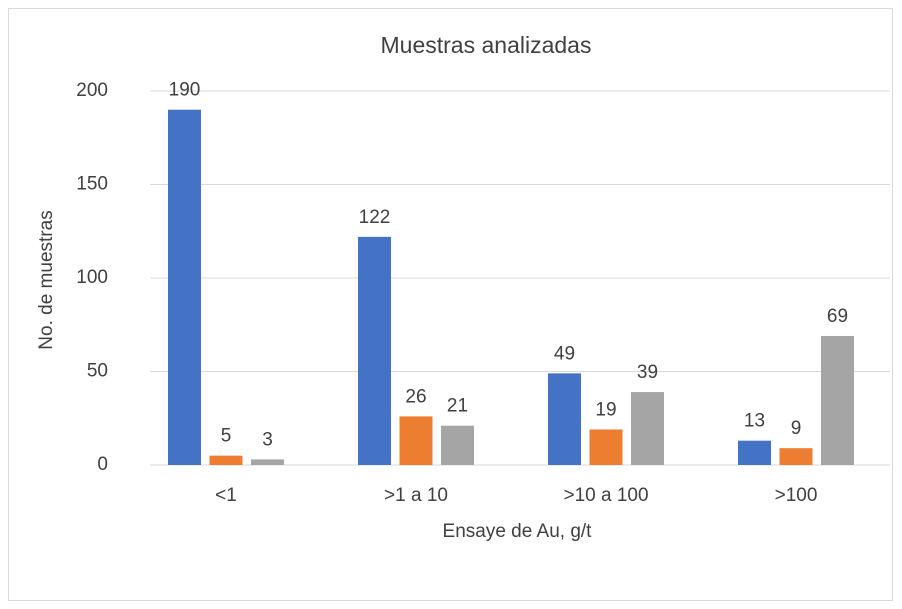  I want to click on data-label: 122, so click(375, 217).